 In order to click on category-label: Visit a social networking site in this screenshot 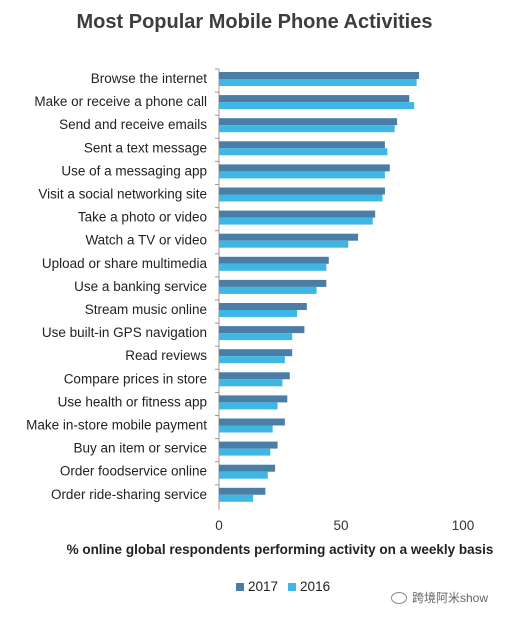, I will do `click(122, 194)`.